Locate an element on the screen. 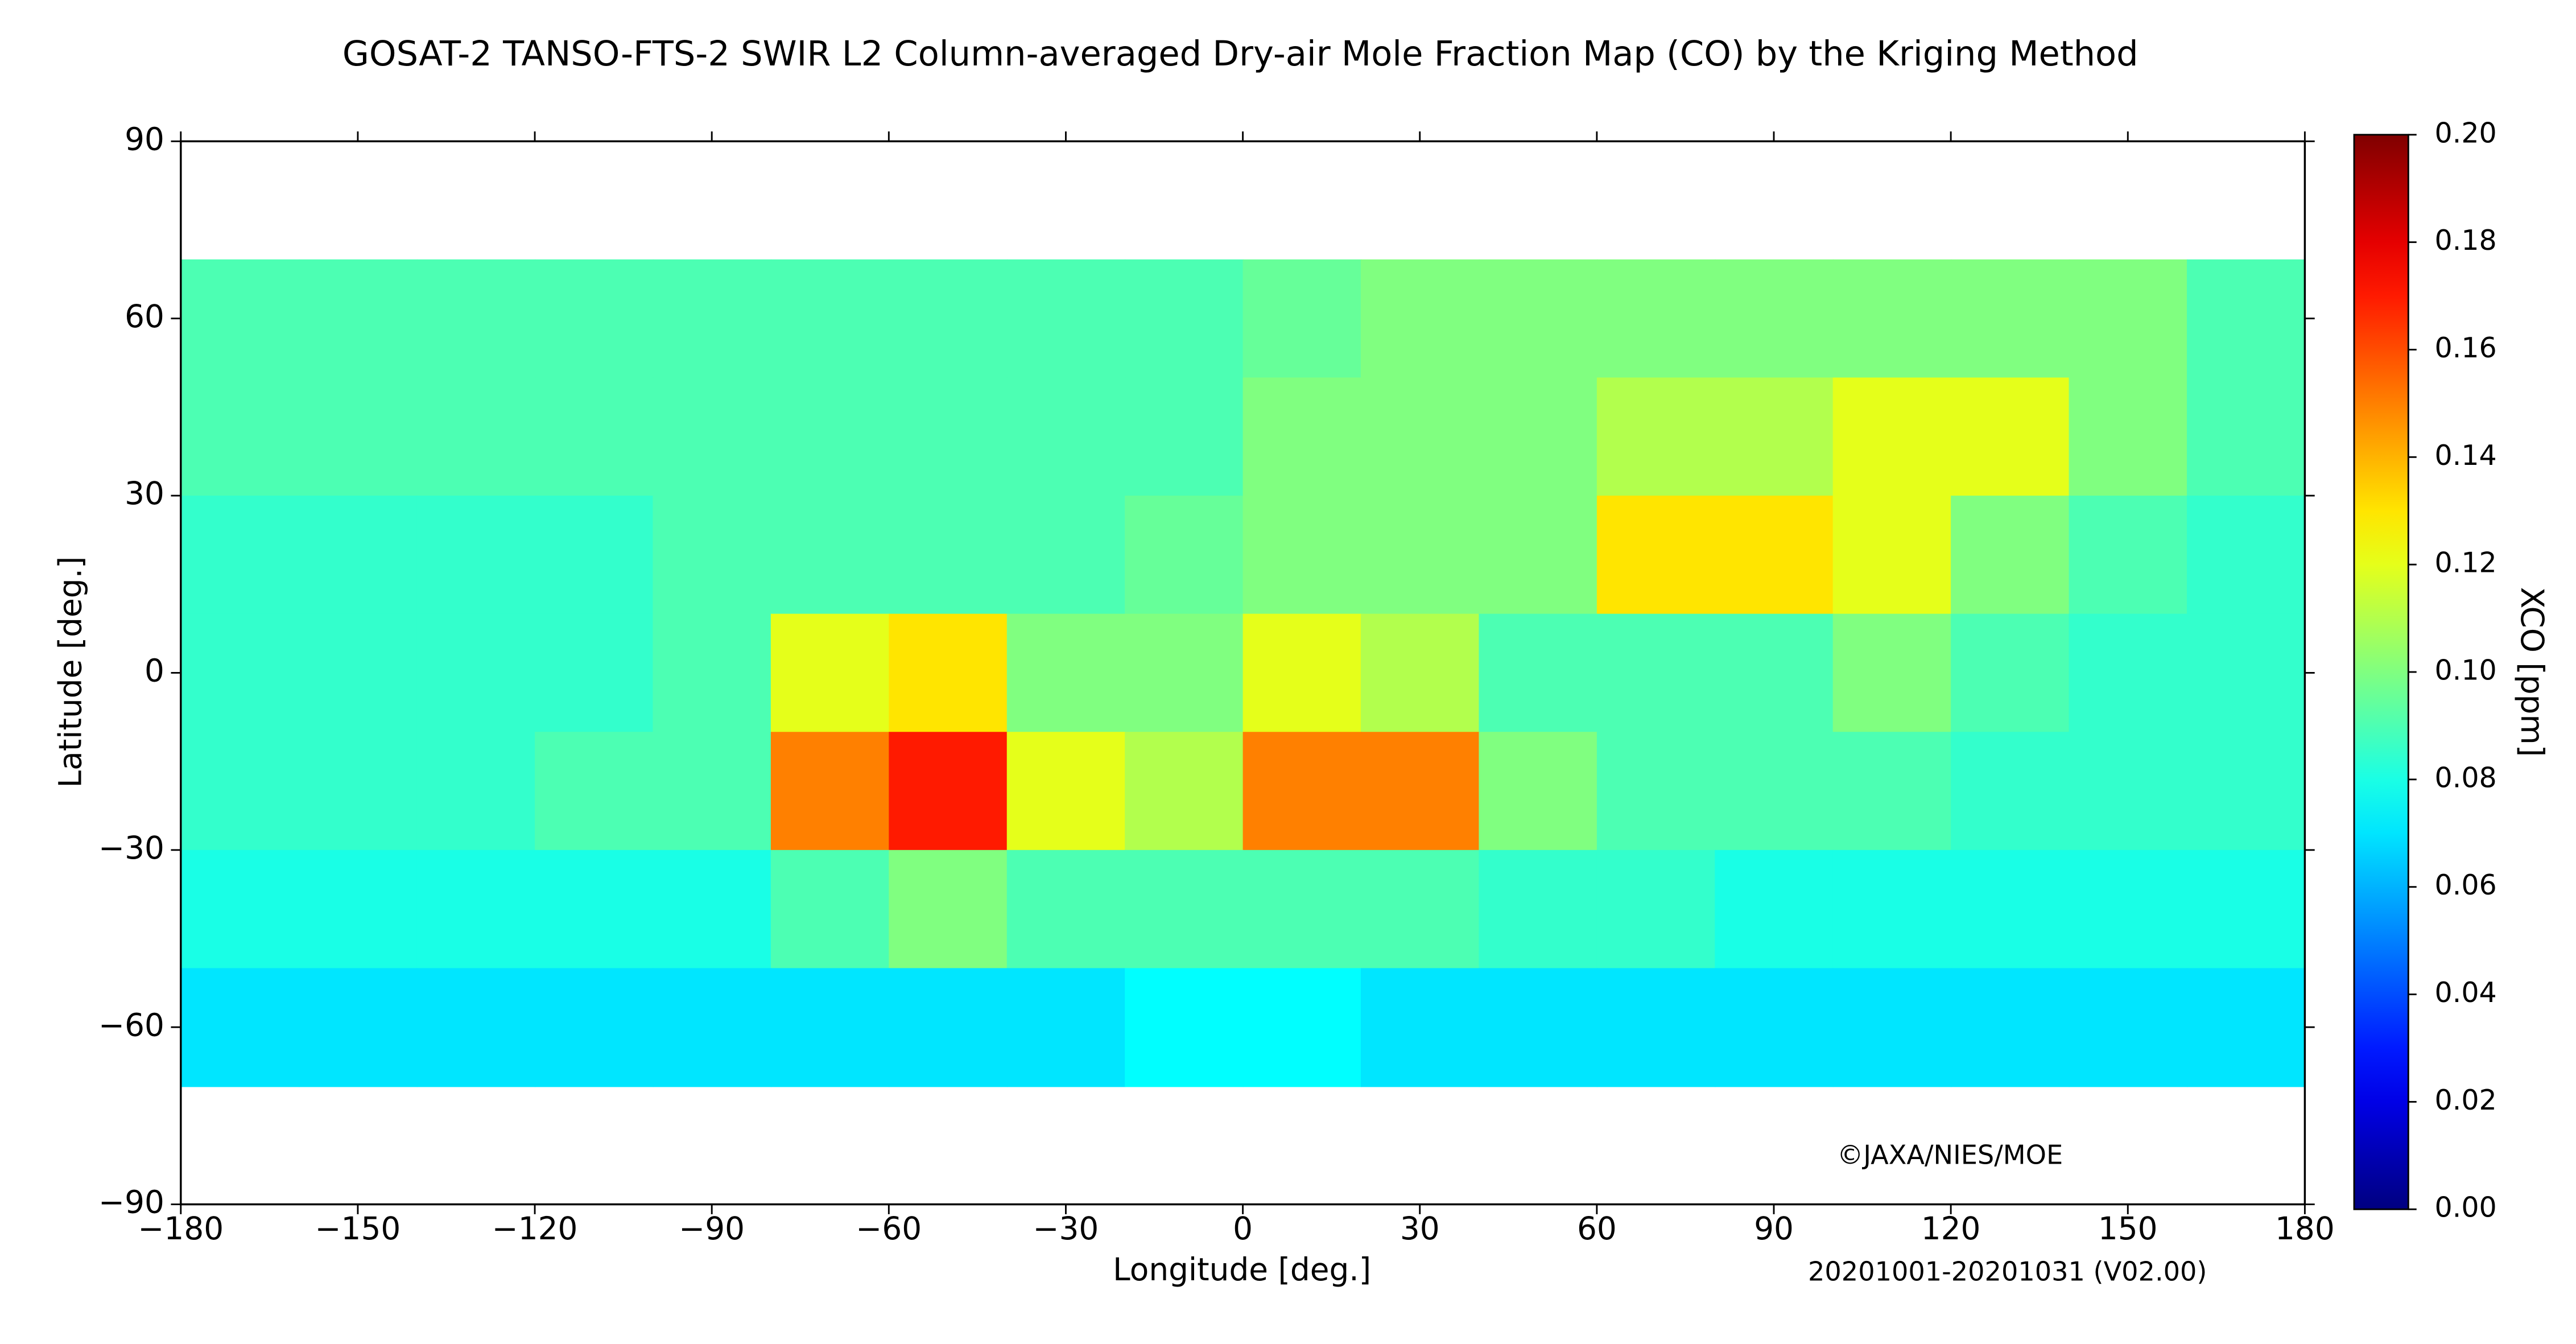 Image resolution: width=2576 pixels, height=1344 pixels. y-tick-label: 0 is located at coordinates (155, 671).